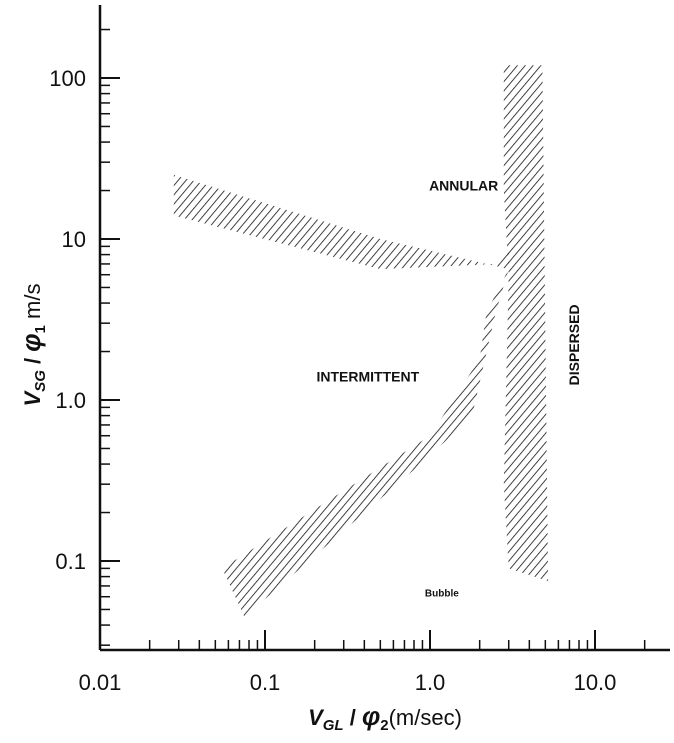 The height and width of the screenshot is (743, 674). What do you see at coordinates (67, 78) in the screenshot?
I see `y-tick-label: 100` at bounding box center [67, 78].